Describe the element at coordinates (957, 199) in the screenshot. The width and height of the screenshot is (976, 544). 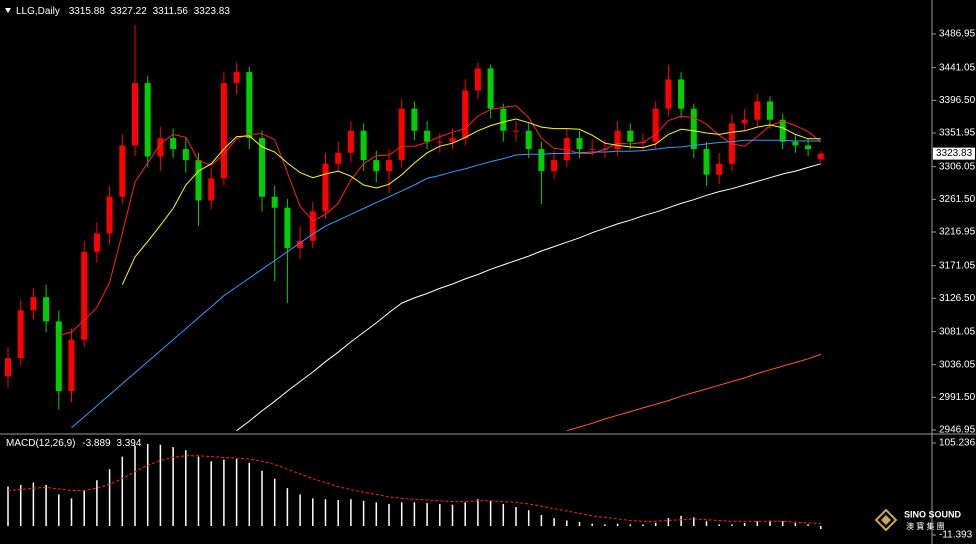
I see `y-tick-label: 3261.50` at that location.